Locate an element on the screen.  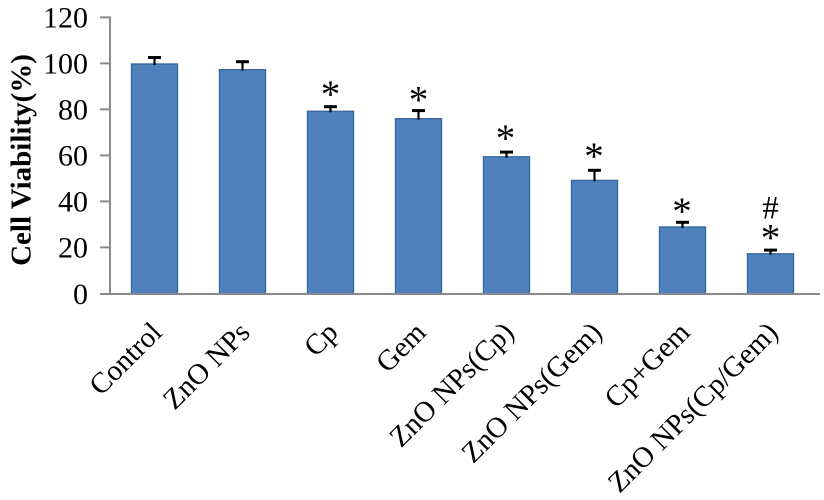
svg-text: ZnO NPs(Cp/Gem) is located at coordinates (693, 407).